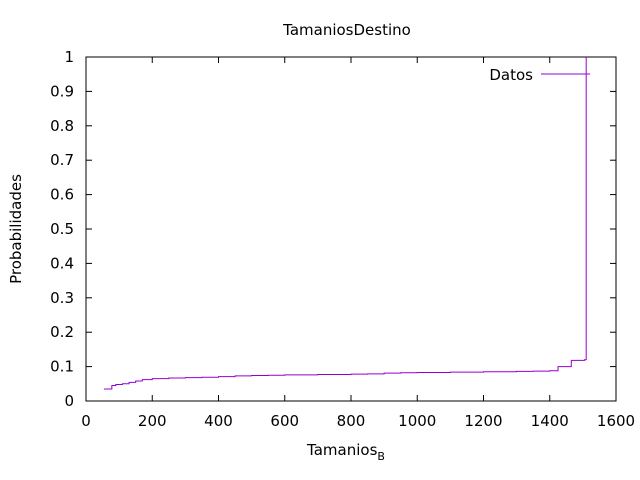 The width and height of the screenshot is (640, 480). Describe the element at coordinates (69, 401) in the screenshot. I see `y-tick-label: 0` at that location.